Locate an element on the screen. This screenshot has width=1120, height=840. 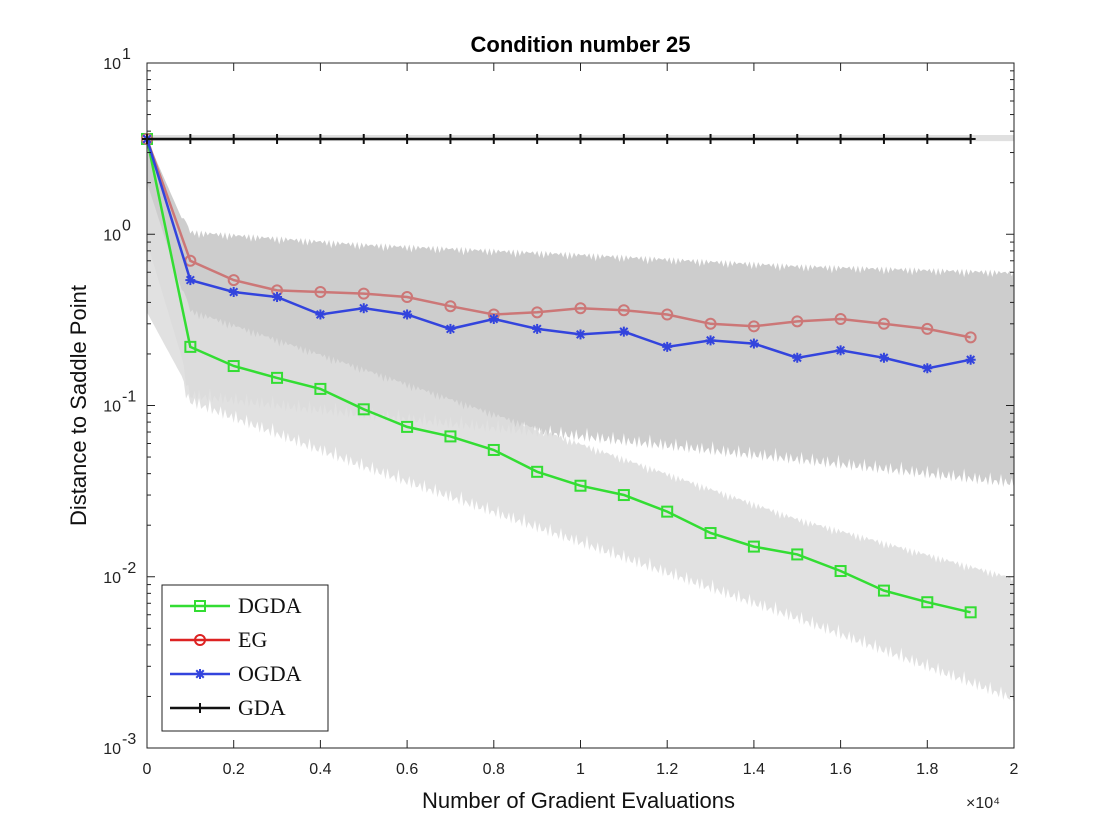
y-tick-exponent: 0 is located at coordinates (126, 225).